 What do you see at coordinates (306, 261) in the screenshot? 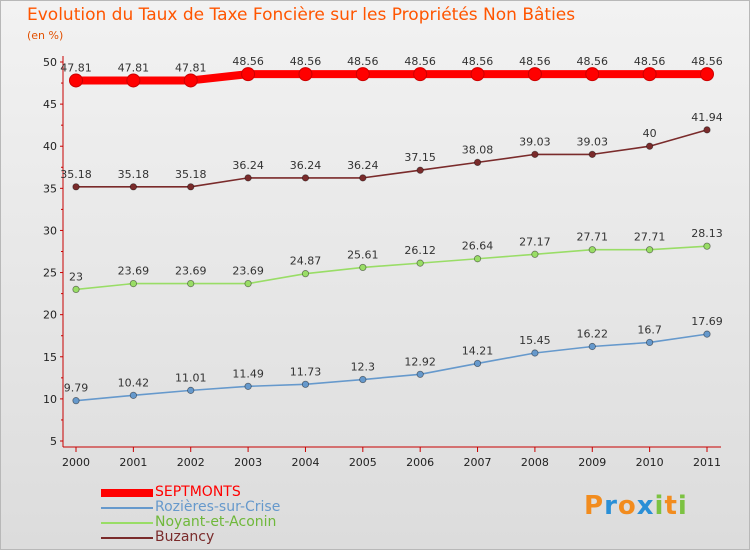
I see `data-label: 24.87` at bounding box center [306, 261].